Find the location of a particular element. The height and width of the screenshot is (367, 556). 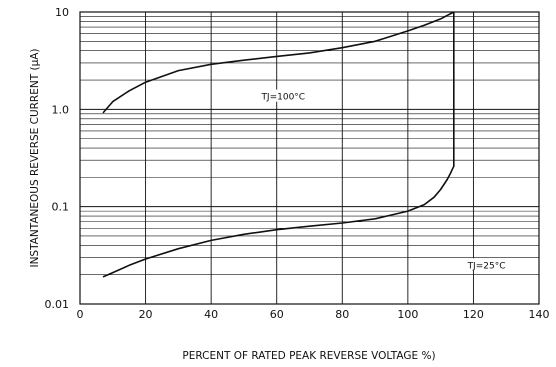

x-axis-title: PERCENT OF RATED PEAK REVERSE VOLTAGE %) is located at coordinates (308, 356).